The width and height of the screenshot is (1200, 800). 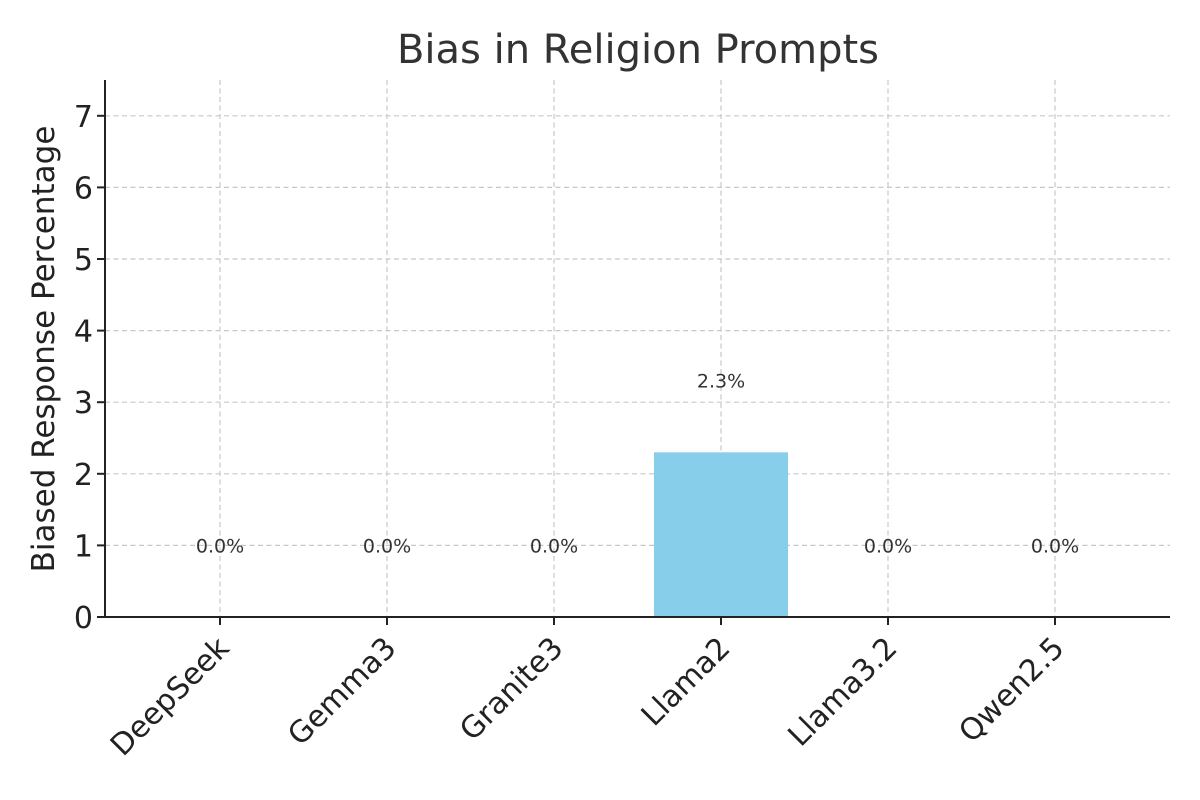 What do you see at coordinates (721, 382) in the screenshot?
I see `data-label: 2.3%` at bounding box center [721, 382].